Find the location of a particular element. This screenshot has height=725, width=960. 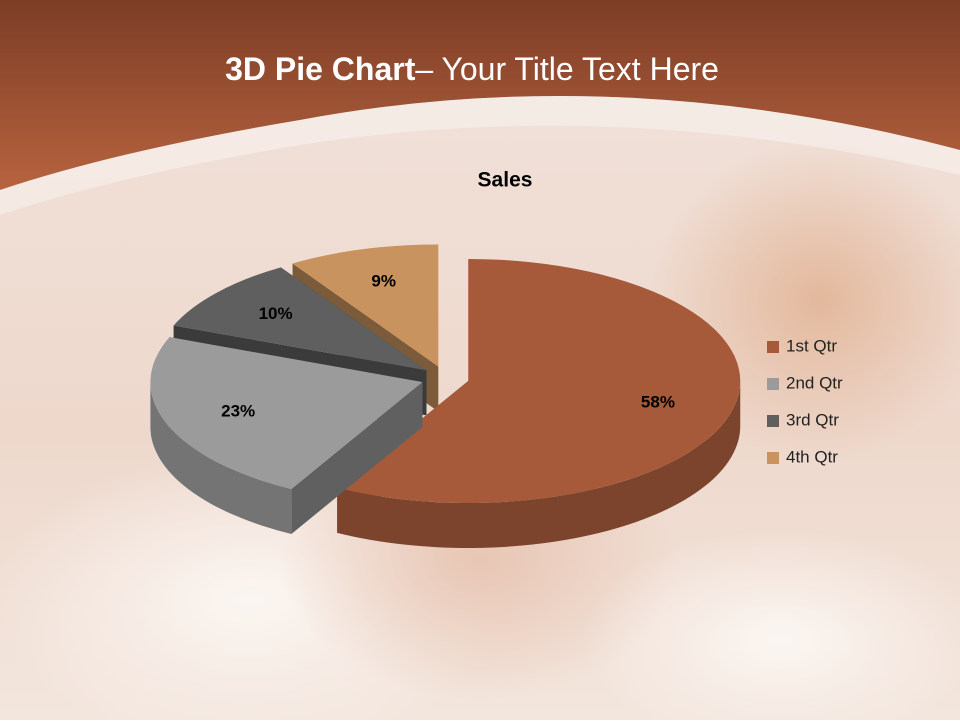

legend-label: 4th Qtr is located at coordinates (812, 456).